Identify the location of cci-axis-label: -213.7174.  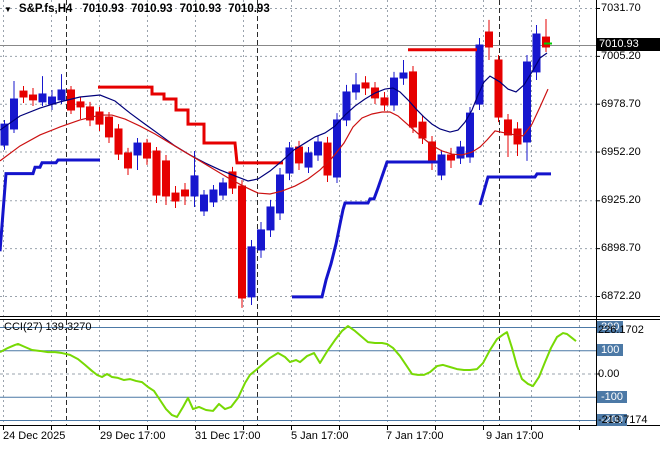
(623, 420).